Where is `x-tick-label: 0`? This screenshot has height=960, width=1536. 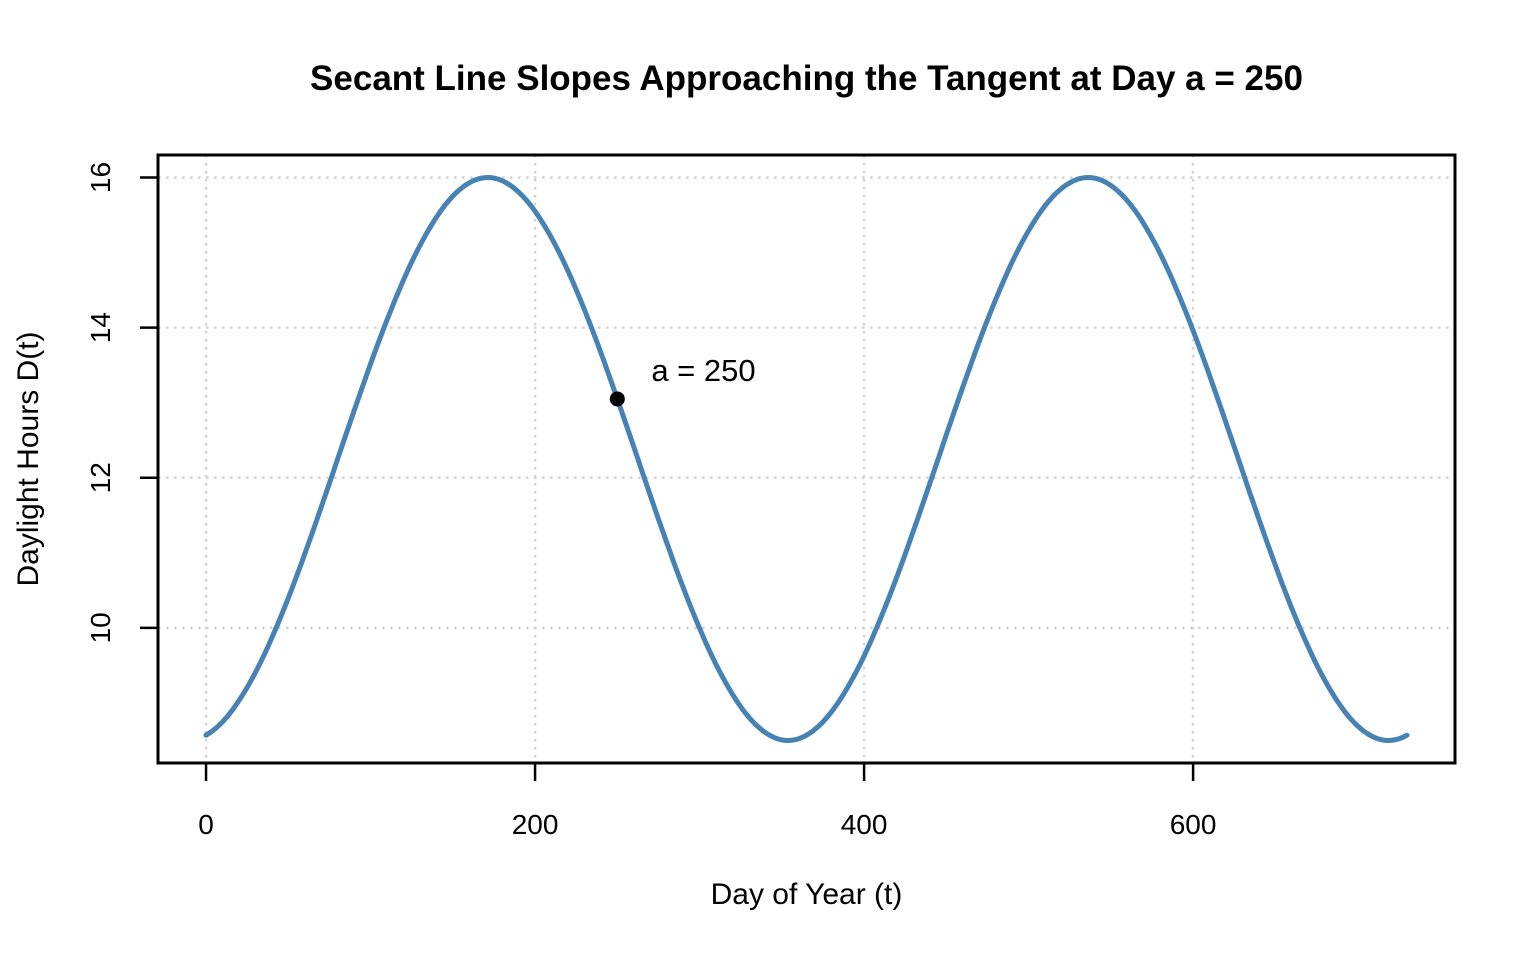 x-tick-label: 0 is located at coordinates (206, 824).